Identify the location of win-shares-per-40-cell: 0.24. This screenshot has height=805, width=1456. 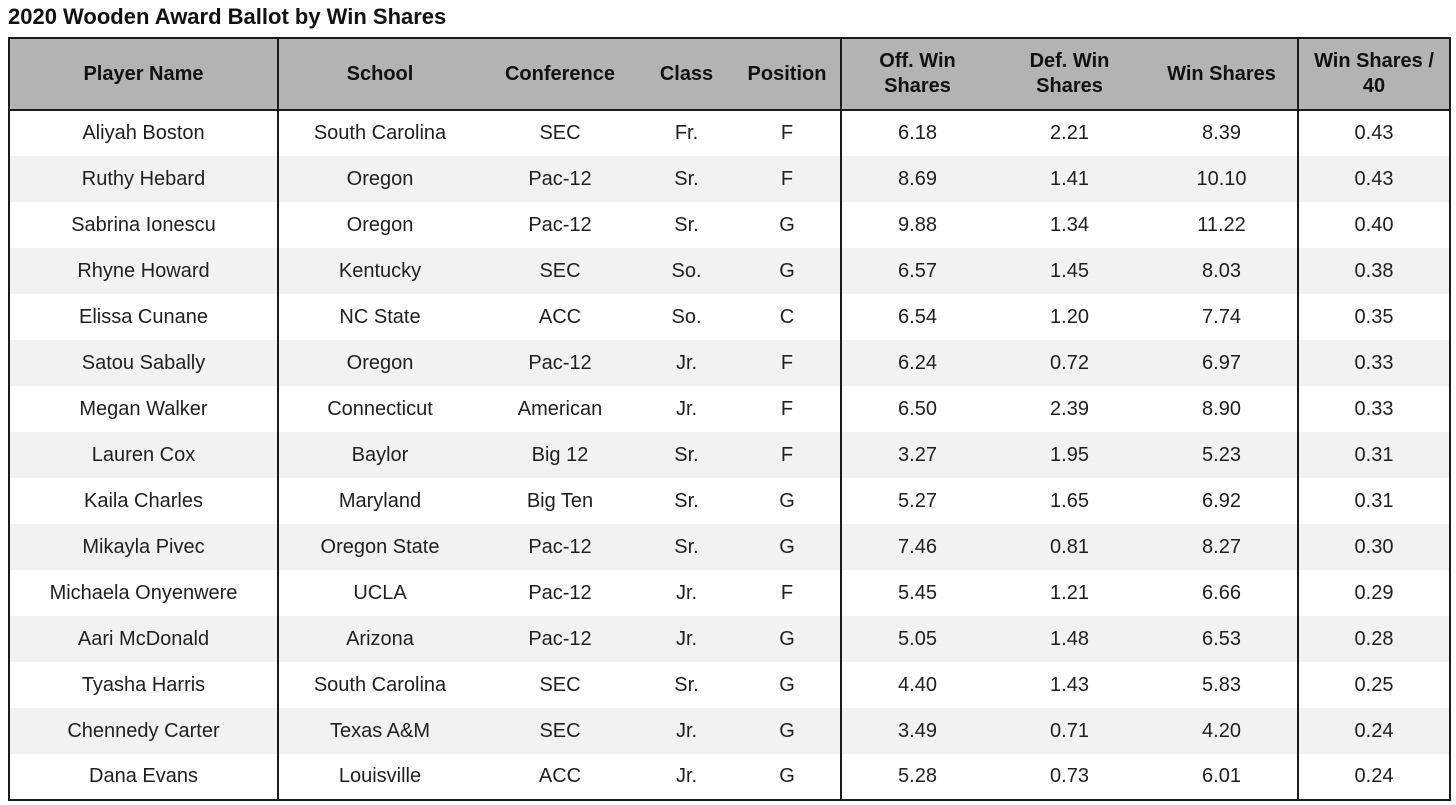
(1374, 731).